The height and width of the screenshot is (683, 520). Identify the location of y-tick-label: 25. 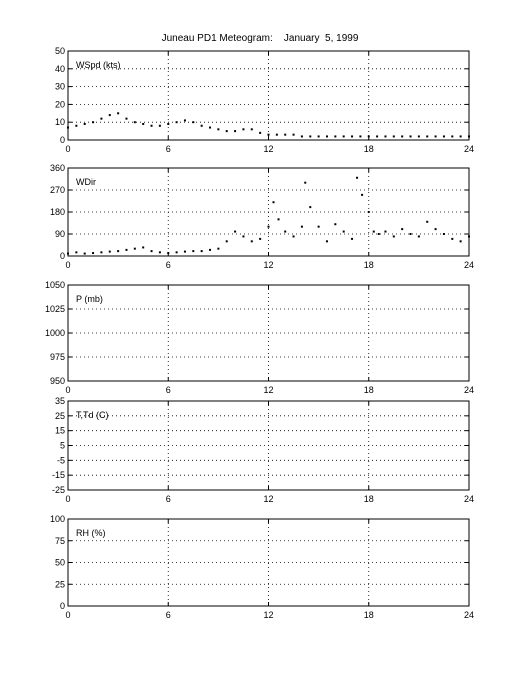
(60, 584).